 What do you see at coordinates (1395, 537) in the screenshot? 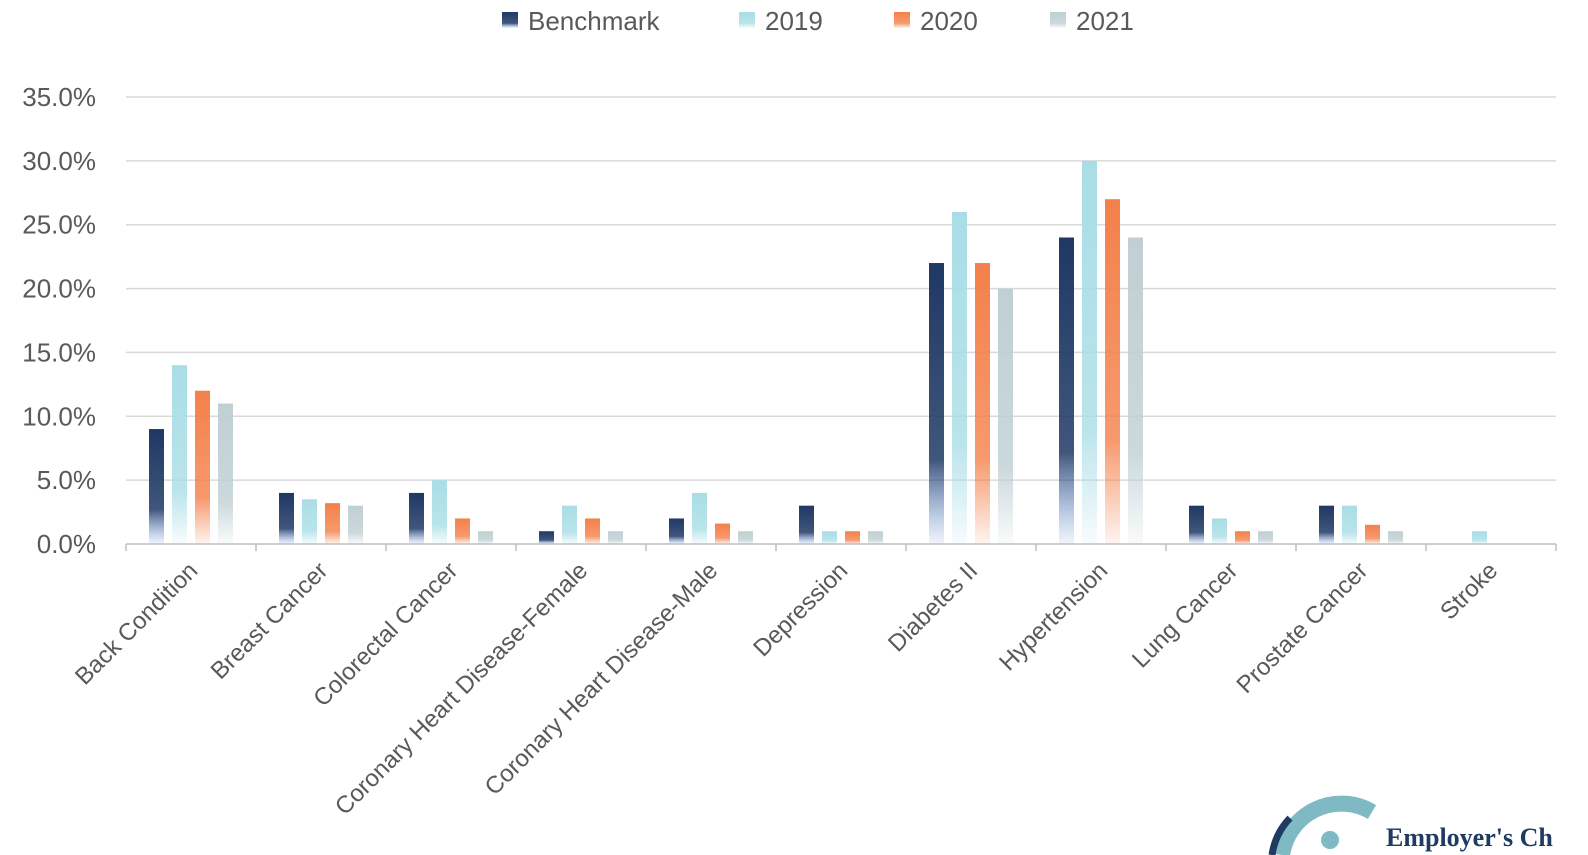
I see `bar-2021-prostate-cancer` at bounding box center [1395, 537].